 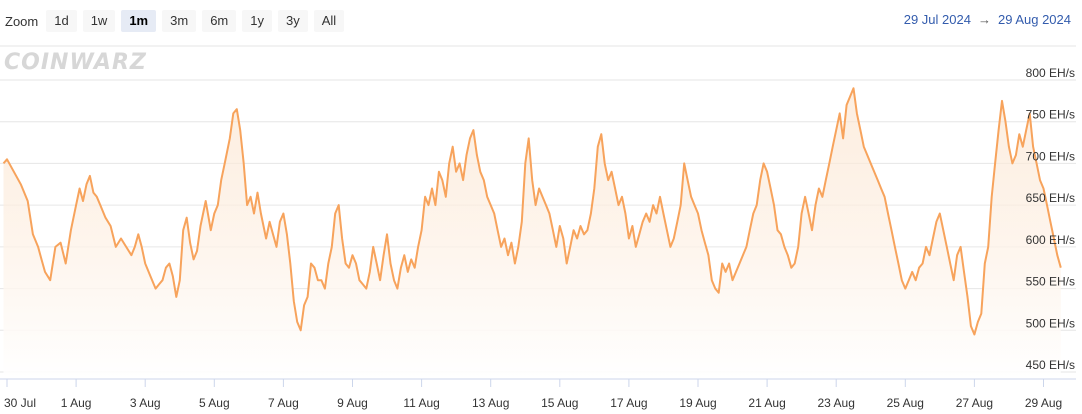 What do you see at coordinates (1043, 403) in the screenshot?
I see `x-tick-label: 29 Aug` at bounding box center [1043, 403].